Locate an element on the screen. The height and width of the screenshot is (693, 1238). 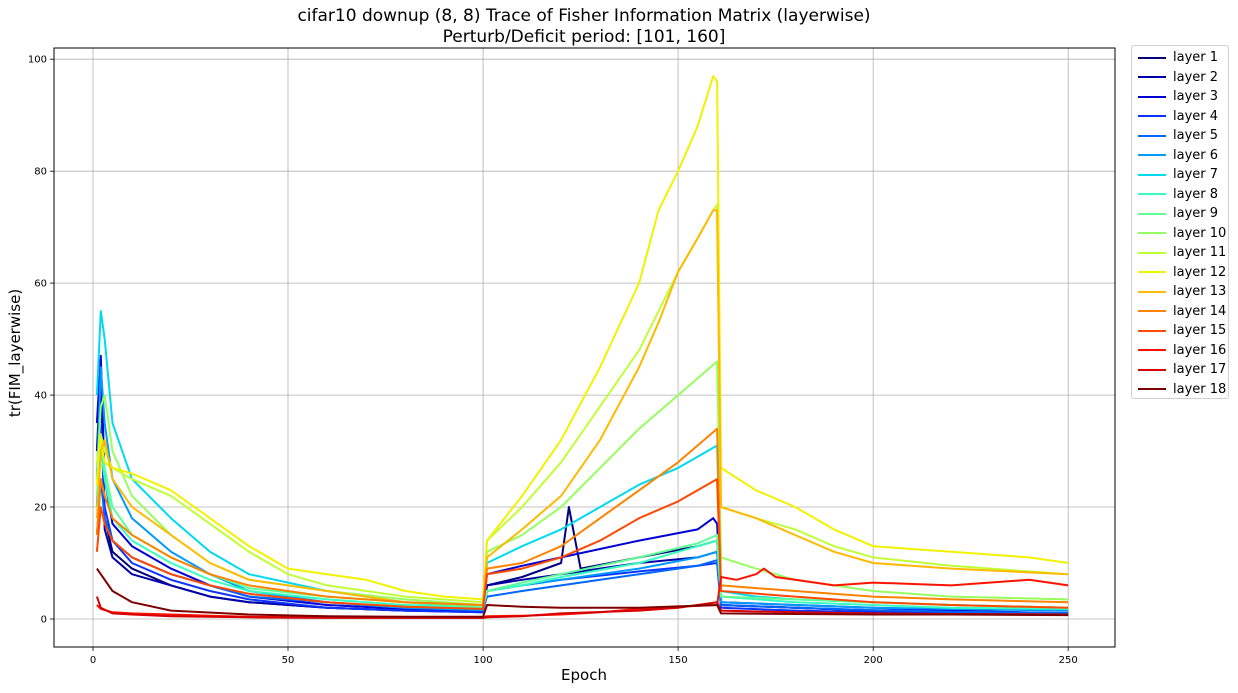
legend-item-layer-15: layer 15 is located at coordinates (1180, 331).